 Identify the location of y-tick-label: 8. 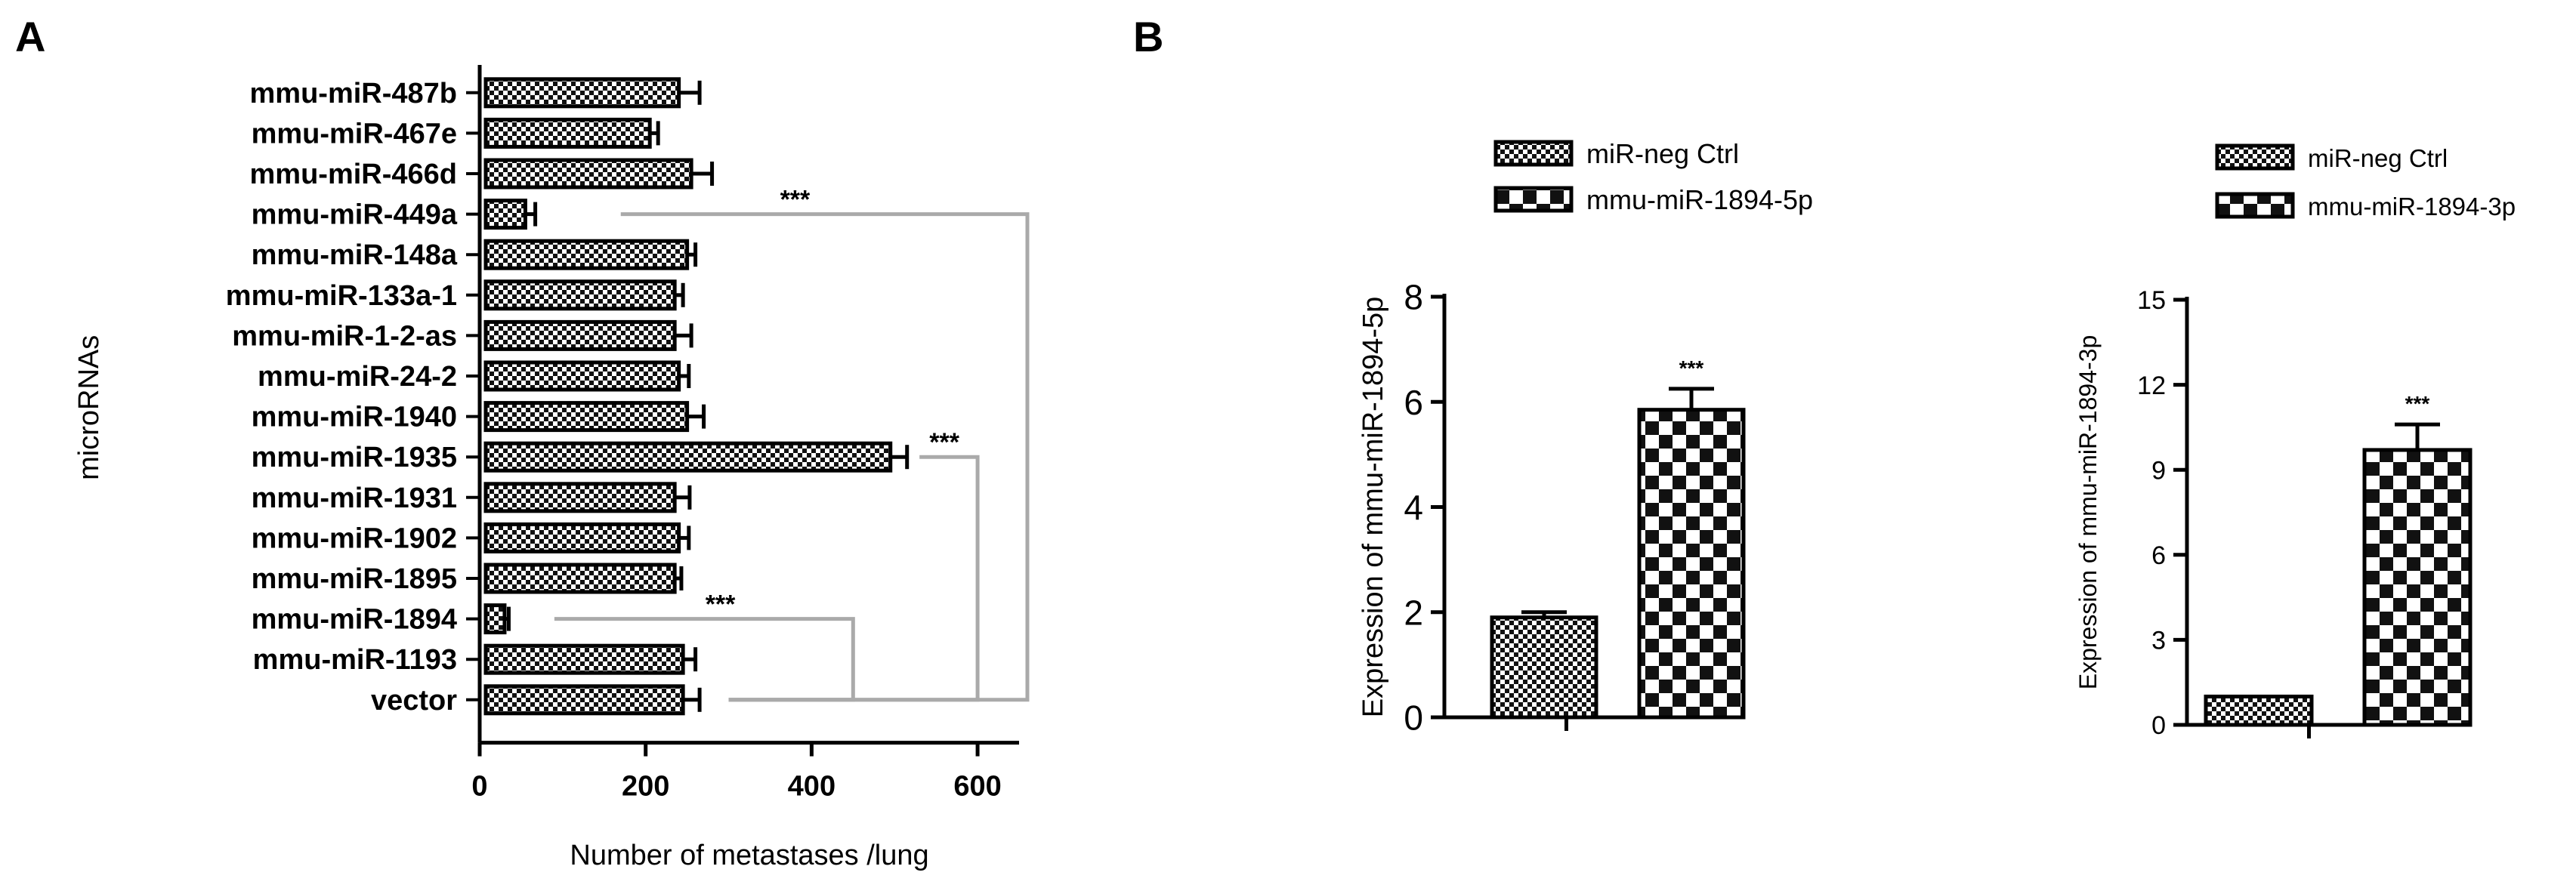
(1413, 297).